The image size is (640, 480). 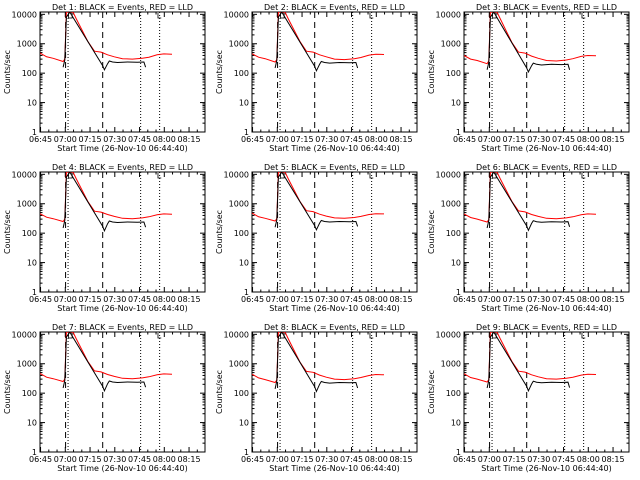 What do you see at coordinates (334, 148) in the screenshot?
I see `x-axis-label: Start Time (26-Nov-10 06:44:40)` at bounding box center [334, 148].